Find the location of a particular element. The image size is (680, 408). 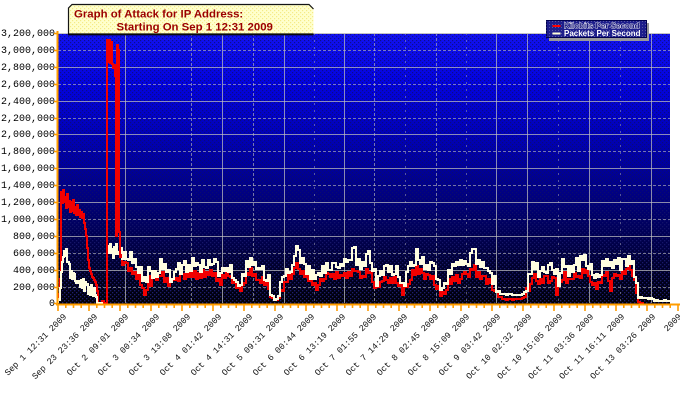

svg-text: 0 is located at coordinates (52, 304).